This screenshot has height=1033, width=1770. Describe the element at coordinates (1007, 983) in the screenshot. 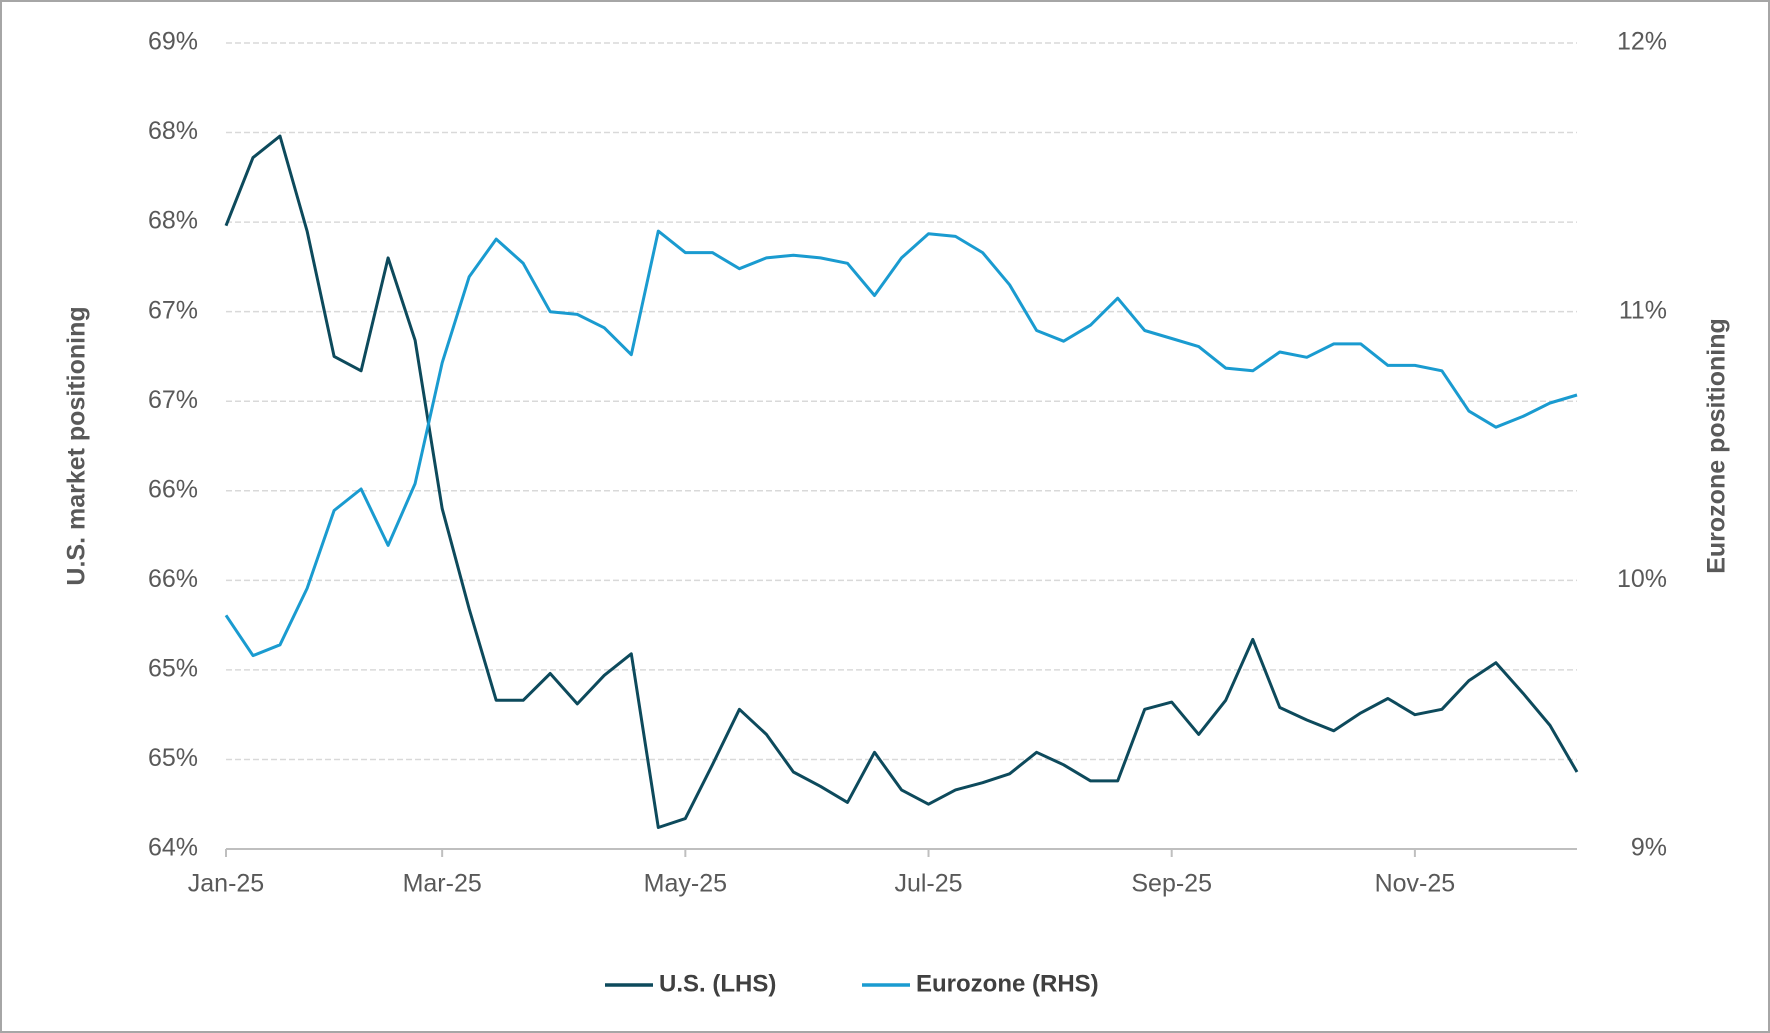

I see `legend-label: Eurozone (RHS)` at that location.